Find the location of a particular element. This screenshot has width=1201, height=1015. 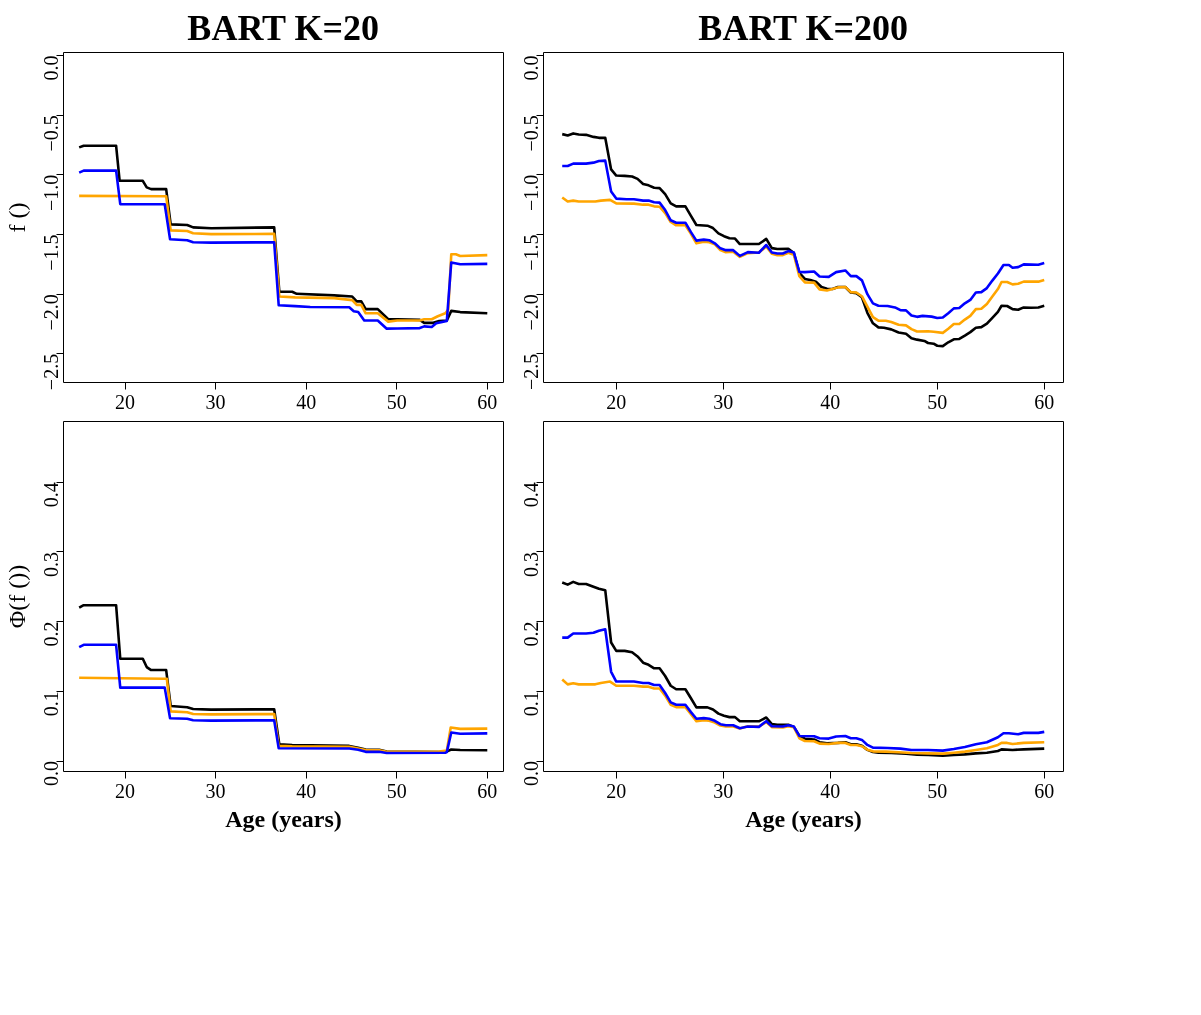

y-axis-title: f () is located at coordinates (16, 217).